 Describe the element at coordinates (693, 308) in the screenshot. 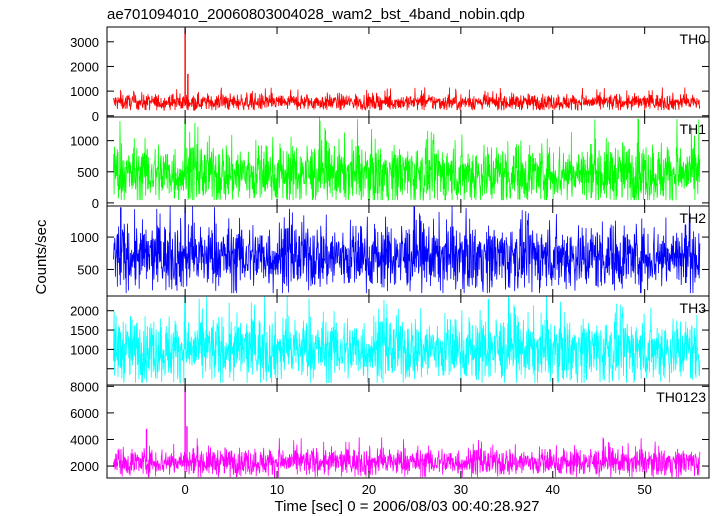

I see `panel-label-th3: TH3` at that location.